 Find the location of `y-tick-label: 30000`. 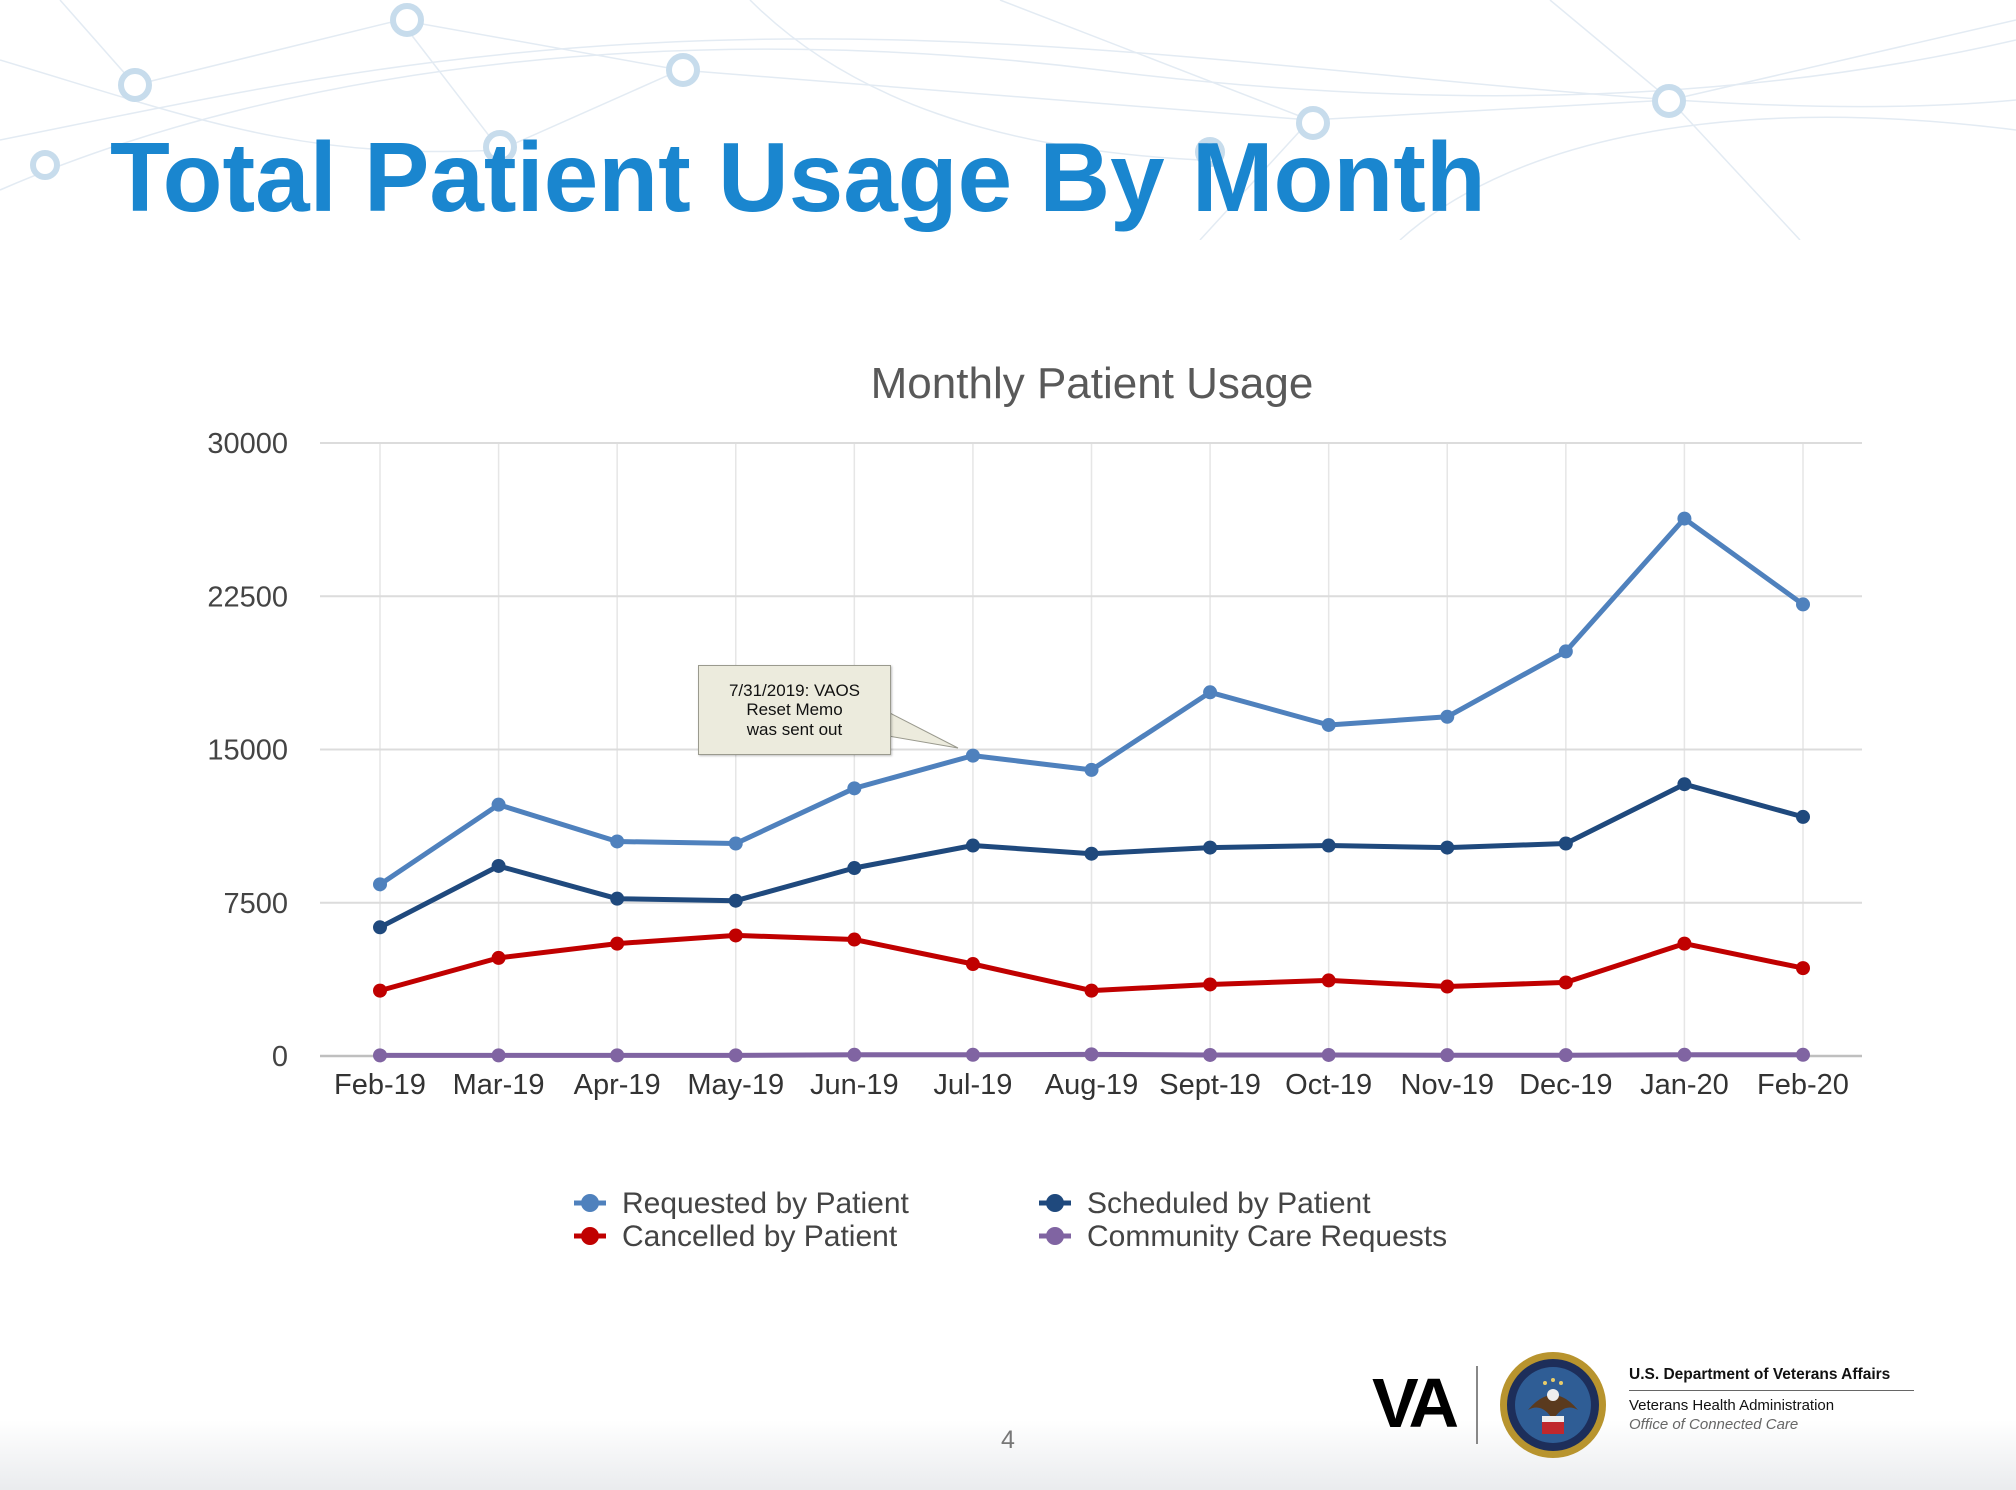

y-tick-label: 30000 is located at coordinates (247, 444).